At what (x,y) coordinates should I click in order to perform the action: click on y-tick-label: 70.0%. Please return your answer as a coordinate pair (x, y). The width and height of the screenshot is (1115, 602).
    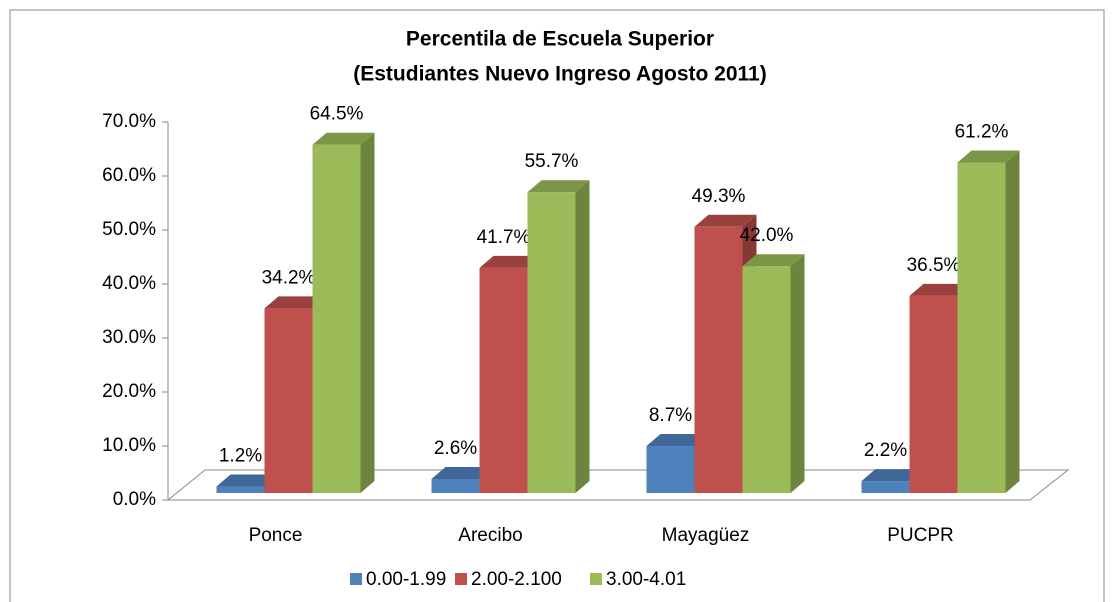
    Looking at the image, I should click on (129, 121).